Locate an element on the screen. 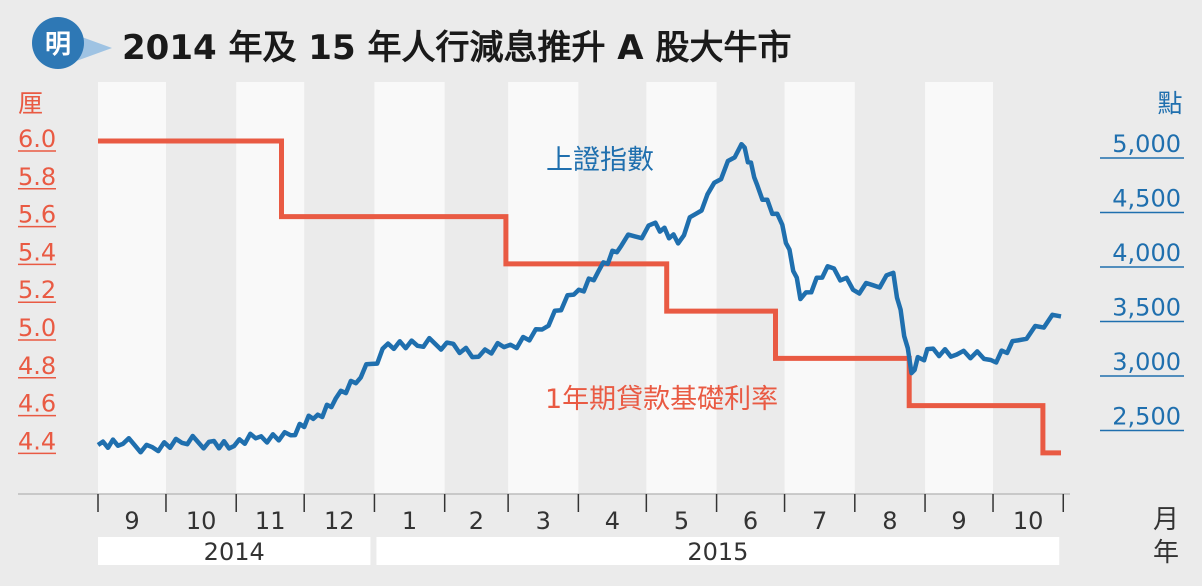 The height and width of the screenshot is (586, 1202). left-tick-label: 4.8 is located at coordinates (37, 366).